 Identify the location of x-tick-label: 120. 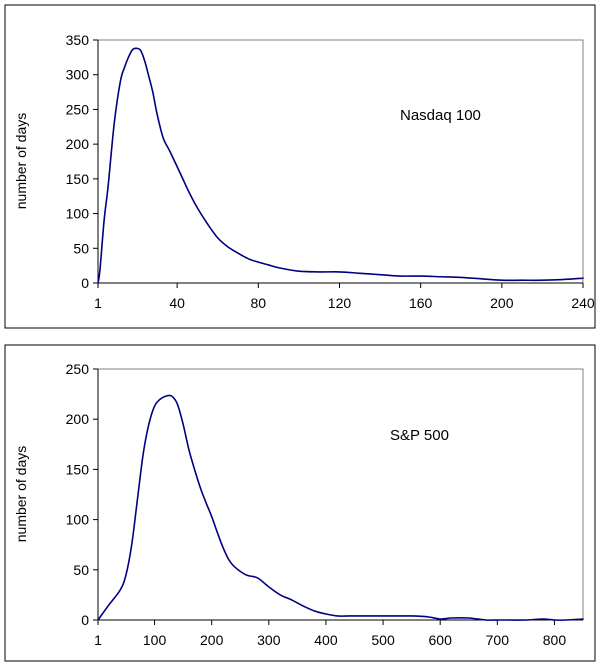
(340, 303).